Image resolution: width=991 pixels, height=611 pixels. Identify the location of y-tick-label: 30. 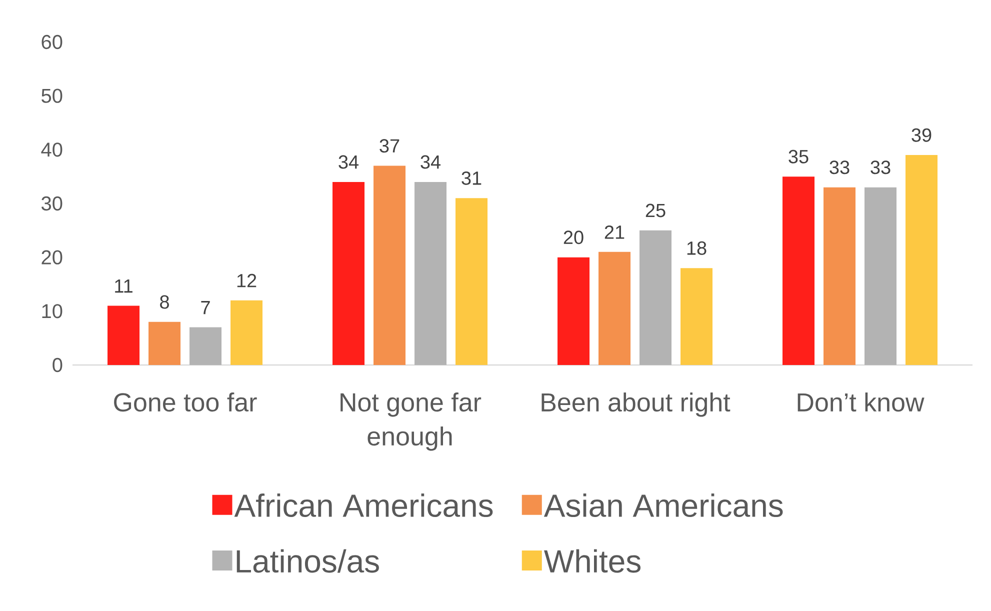
(52, 203).